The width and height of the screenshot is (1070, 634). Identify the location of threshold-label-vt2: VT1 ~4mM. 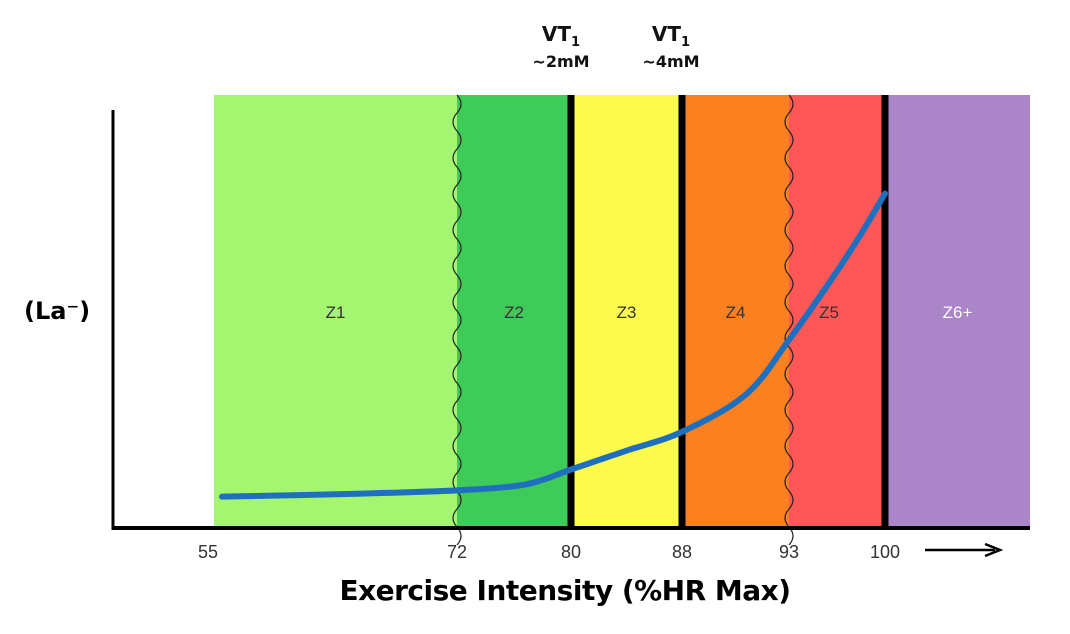
(671, 46).